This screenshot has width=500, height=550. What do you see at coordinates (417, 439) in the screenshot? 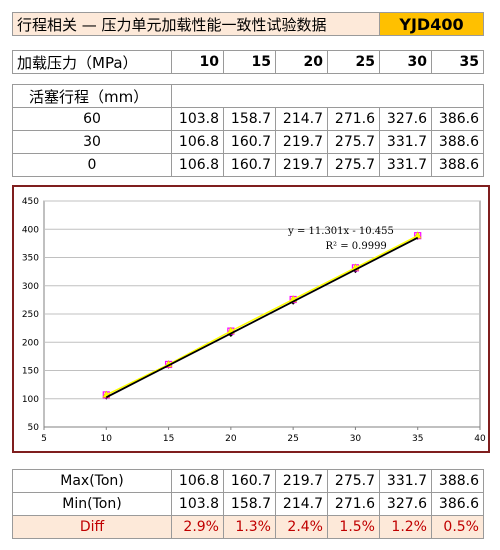
I see `x-tick-label: 35` at bounding box center [417, 439].